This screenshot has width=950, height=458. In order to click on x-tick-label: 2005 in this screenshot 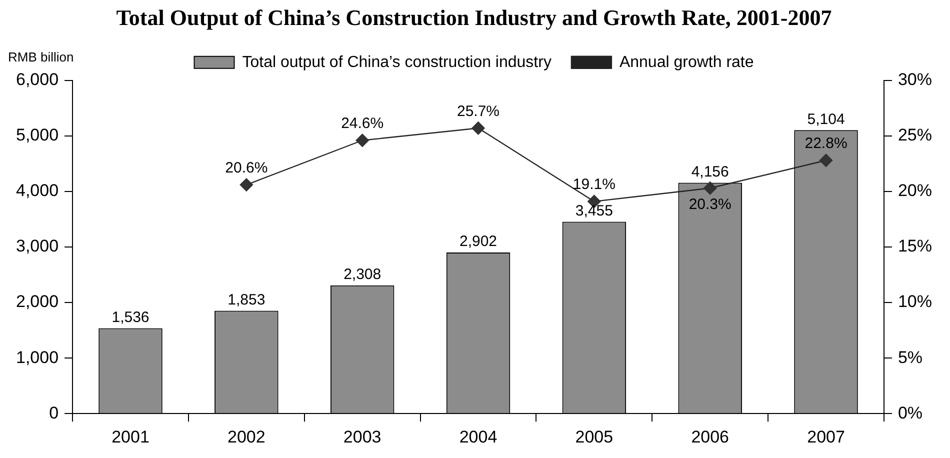, I will do `click(594, 436)`.